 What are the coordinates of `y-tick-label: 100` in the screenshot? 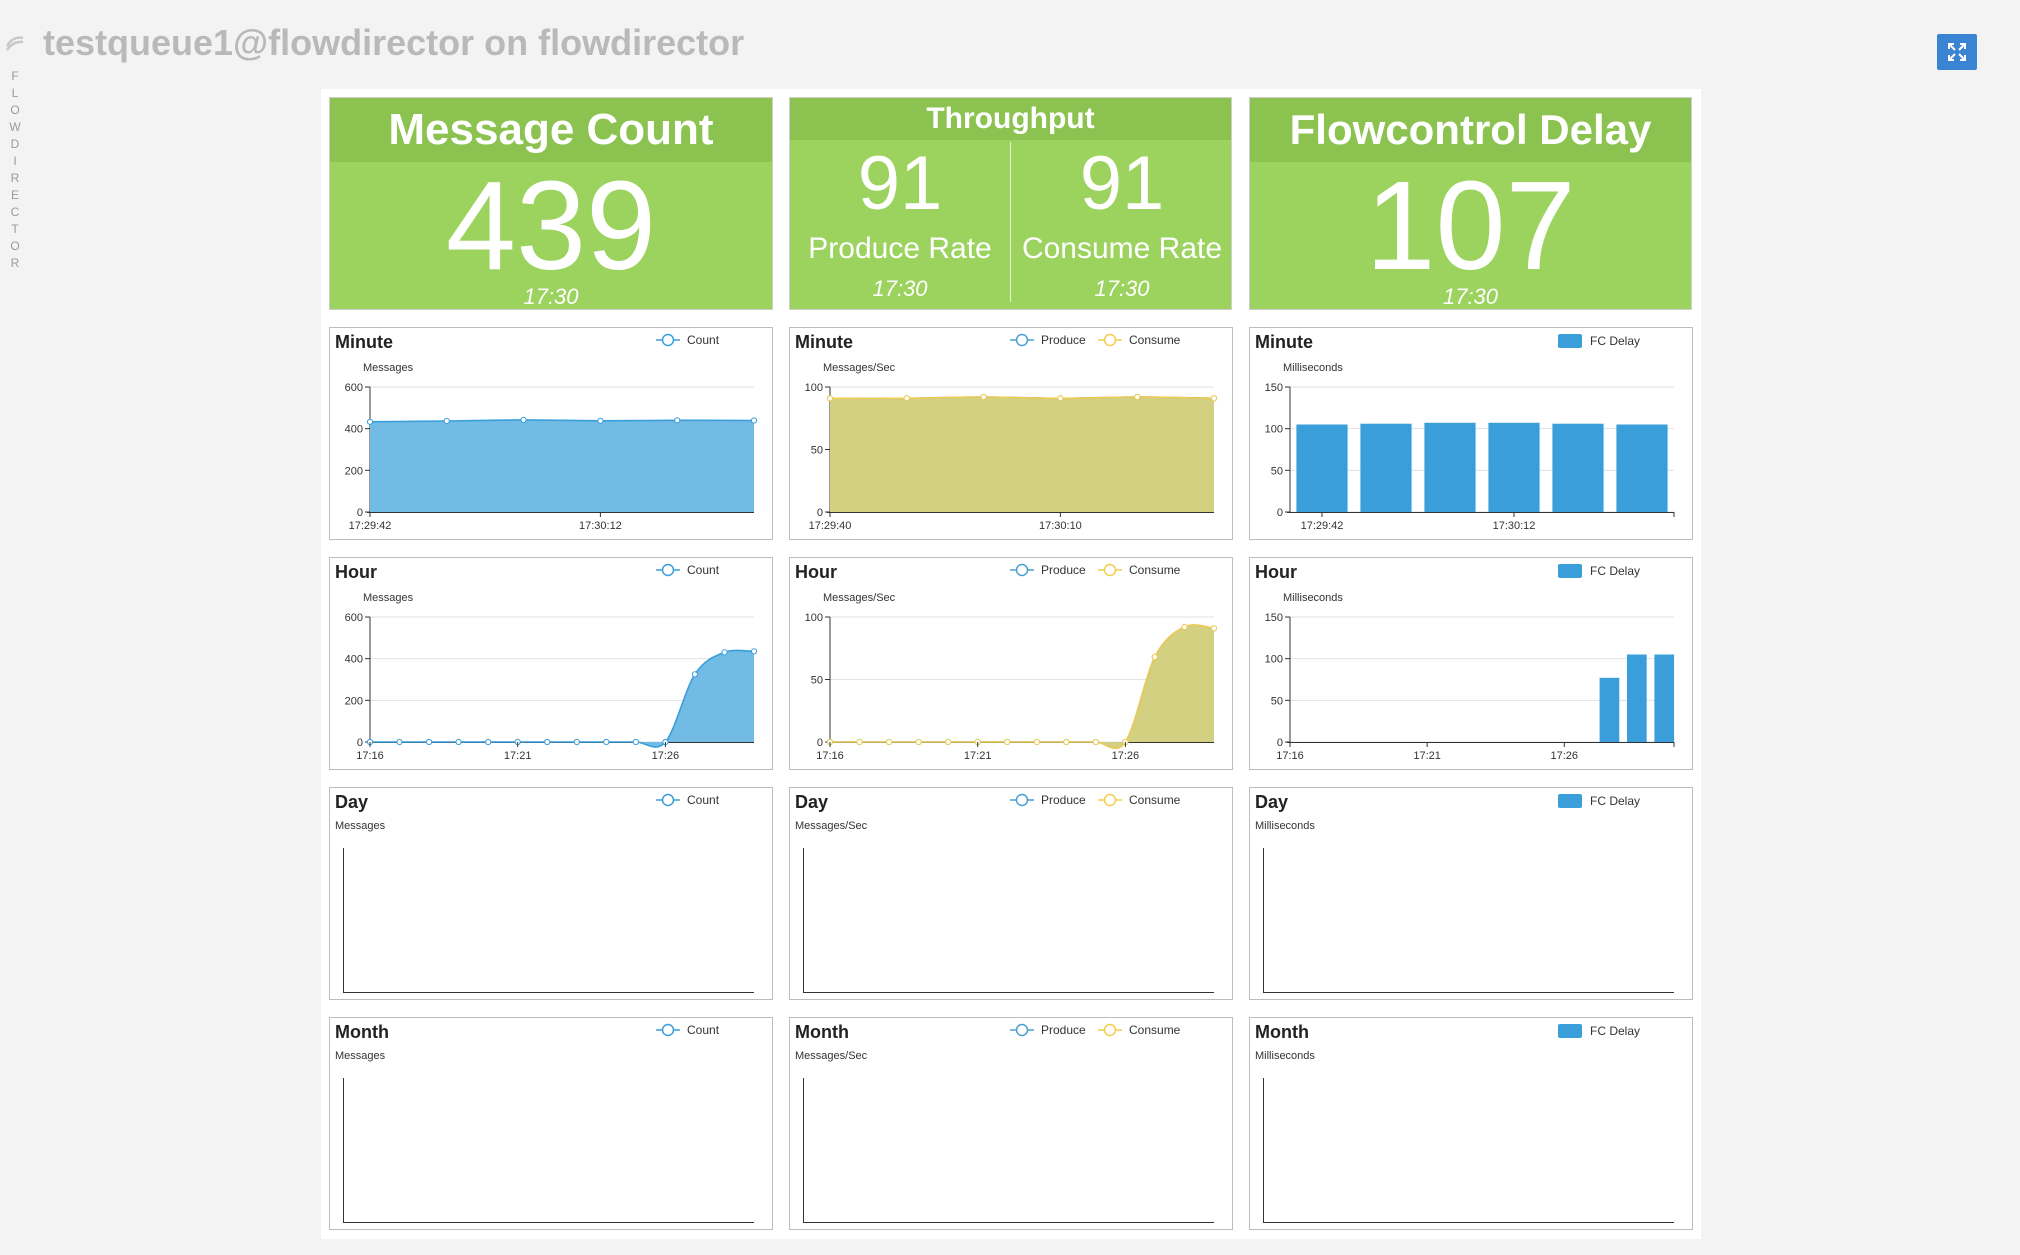 It's located at (814, 388).